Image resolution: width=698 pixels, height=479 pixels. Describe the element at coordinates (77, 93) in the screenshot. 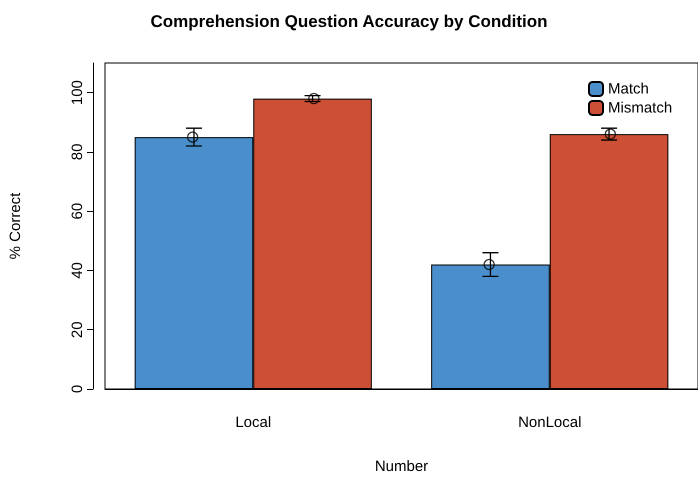

I see `y-tick-label: 100` at that location.